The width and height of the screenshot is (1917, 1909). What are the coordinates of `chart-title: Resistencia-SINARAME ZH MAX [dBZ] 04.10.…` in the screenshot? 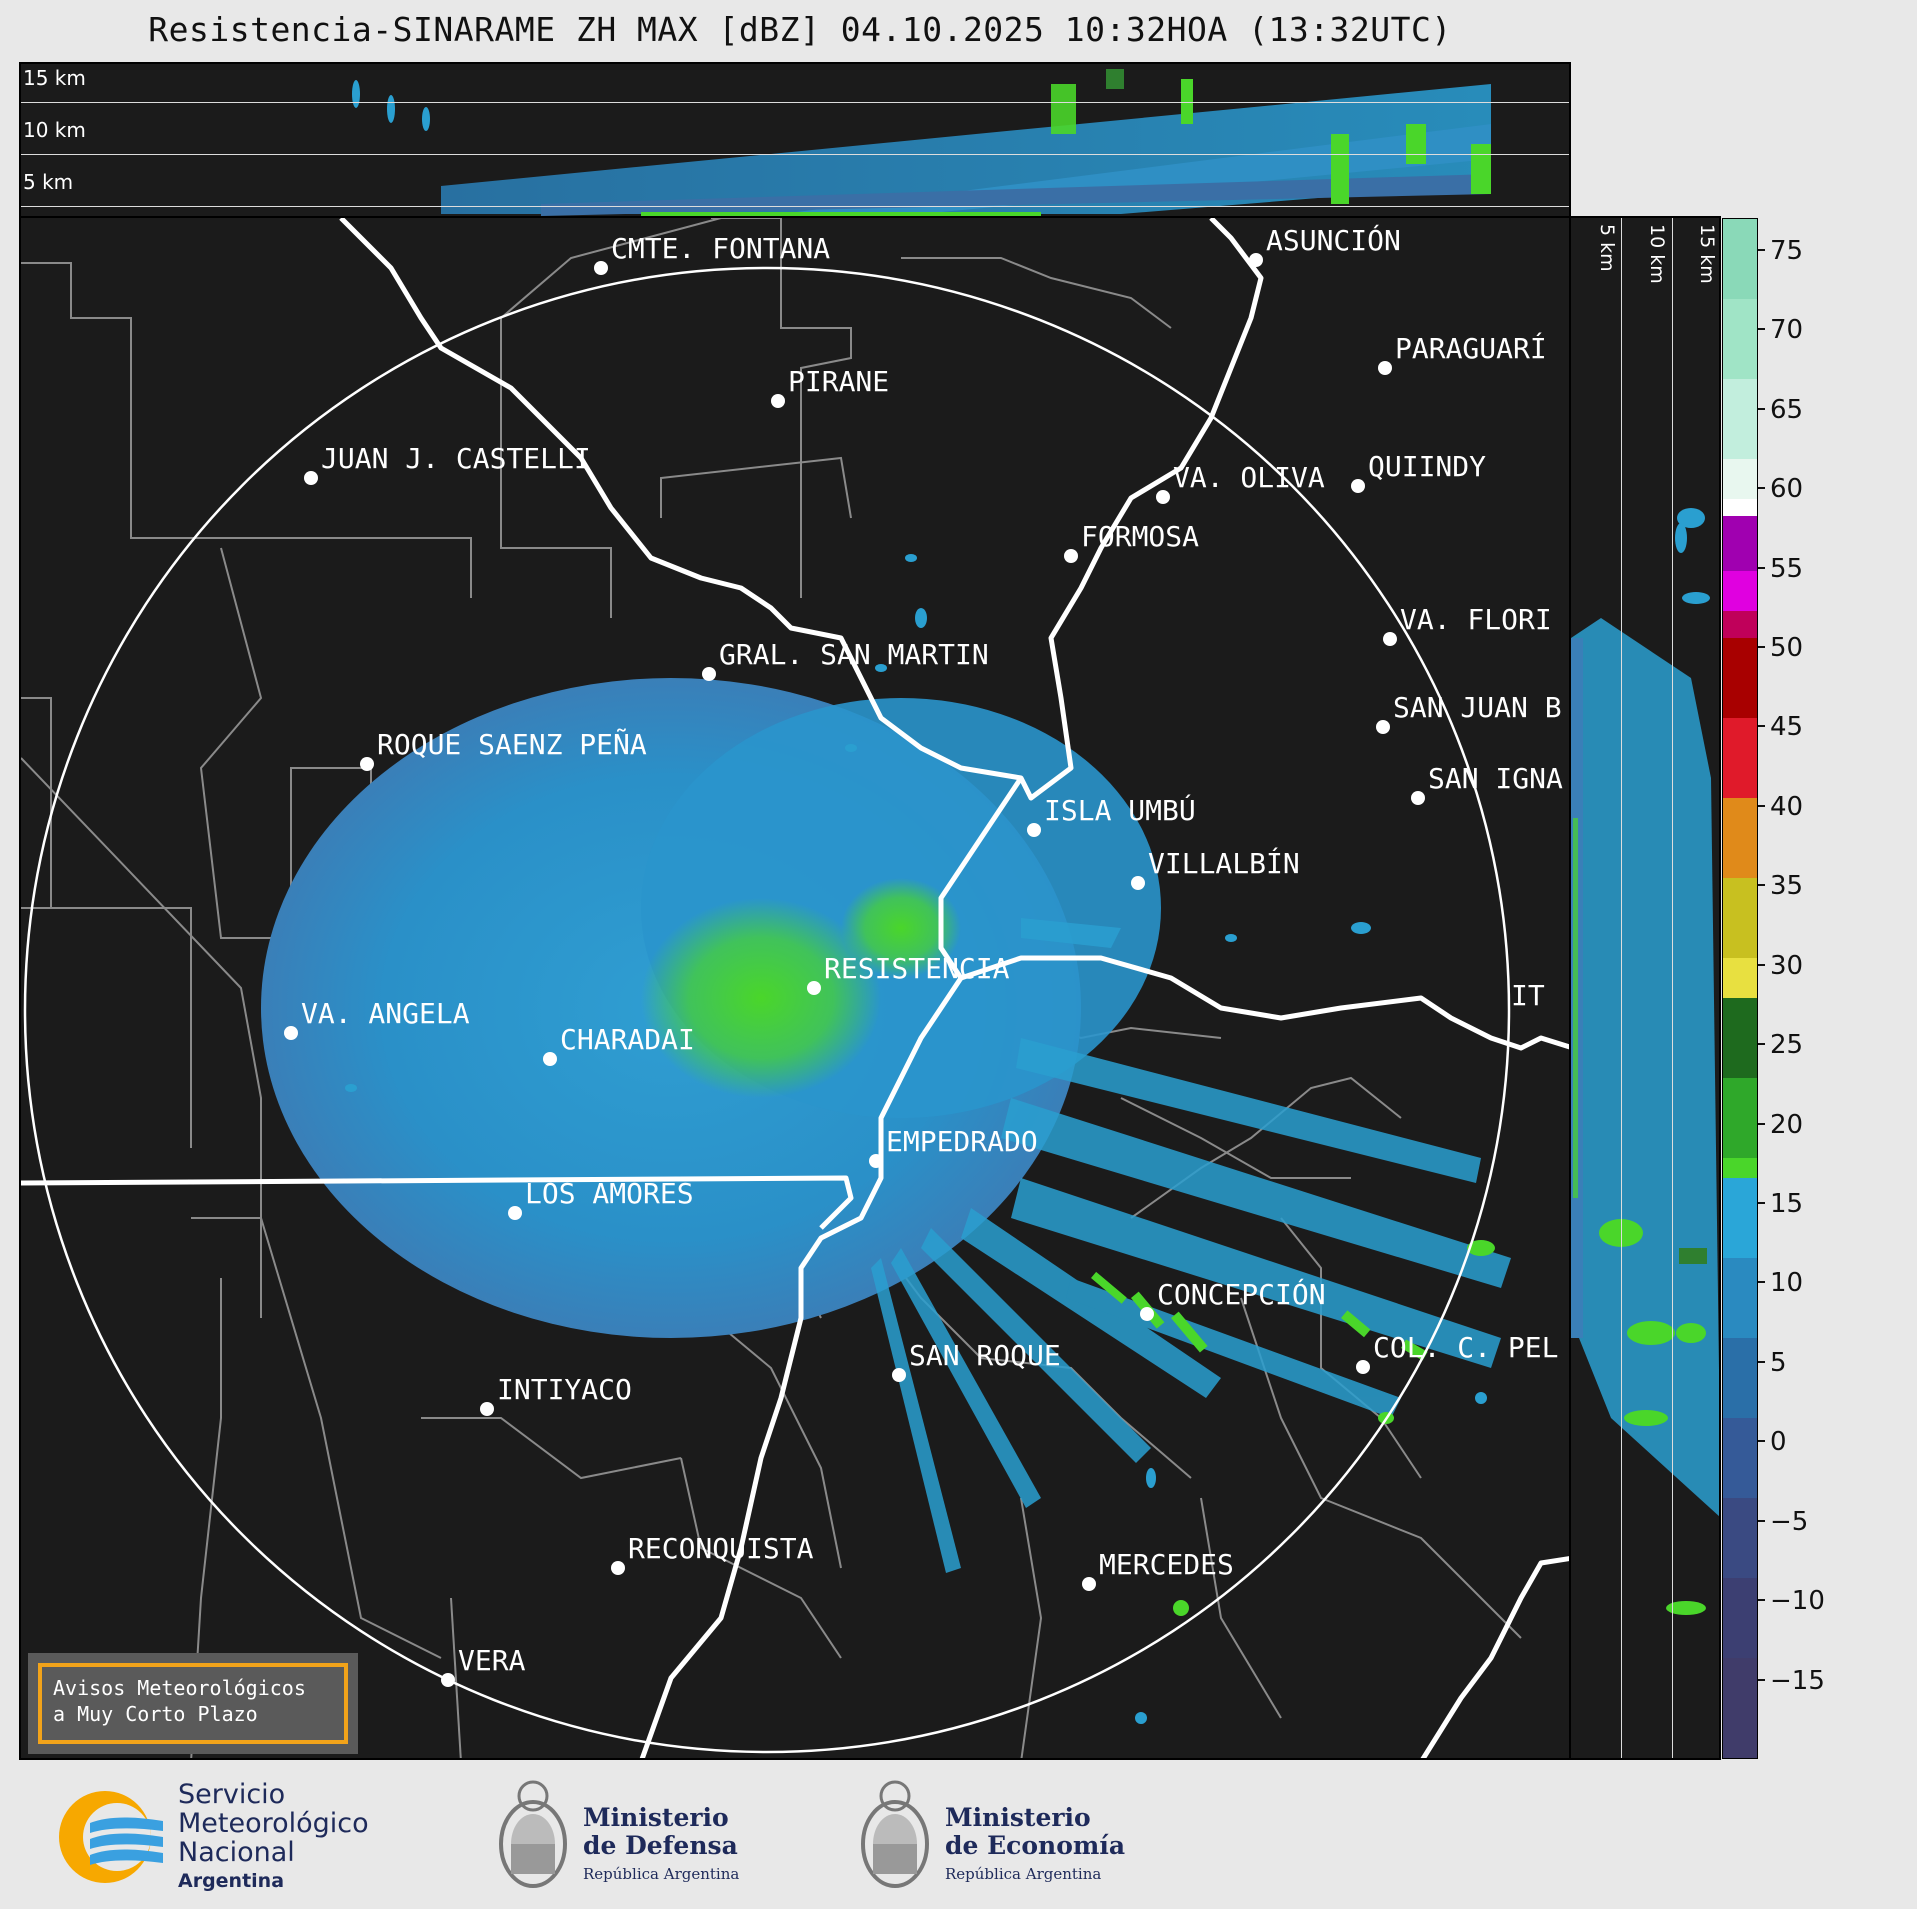 It's located at (800, 29).